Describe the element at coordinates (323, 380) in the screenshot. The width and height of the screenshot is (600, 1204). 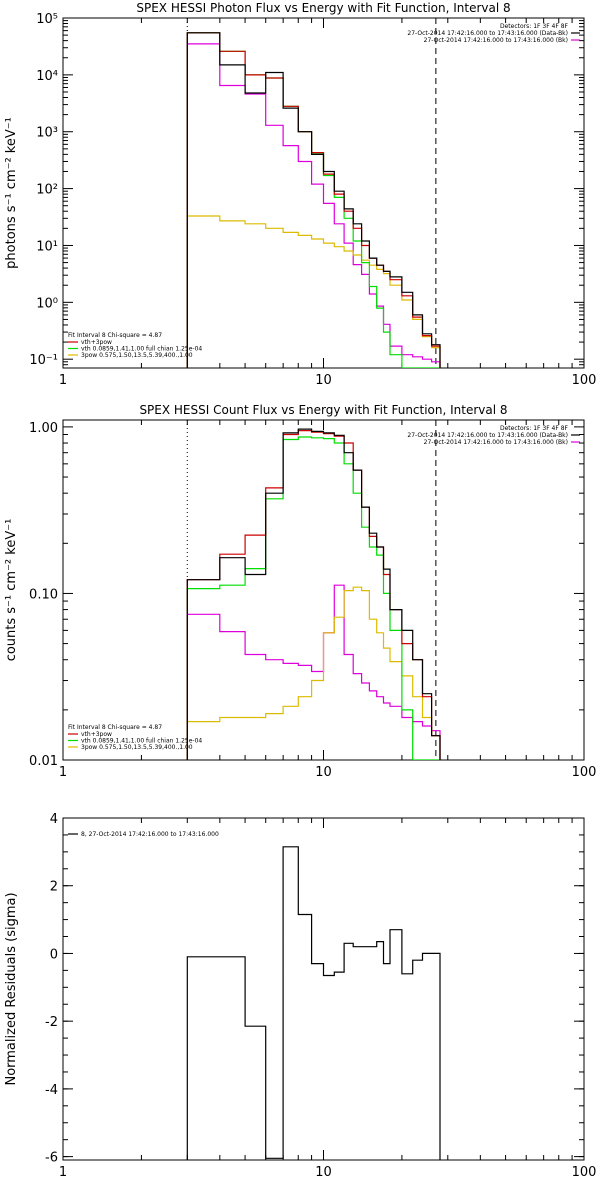
I see `photon-xtick-label: 10` at that location.